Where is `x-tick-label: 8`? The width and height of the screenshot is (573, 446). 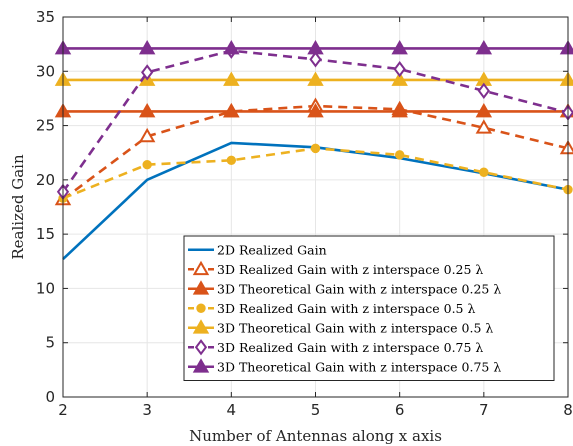 x-tick-label: 8 is located at coordinates (568, 410).